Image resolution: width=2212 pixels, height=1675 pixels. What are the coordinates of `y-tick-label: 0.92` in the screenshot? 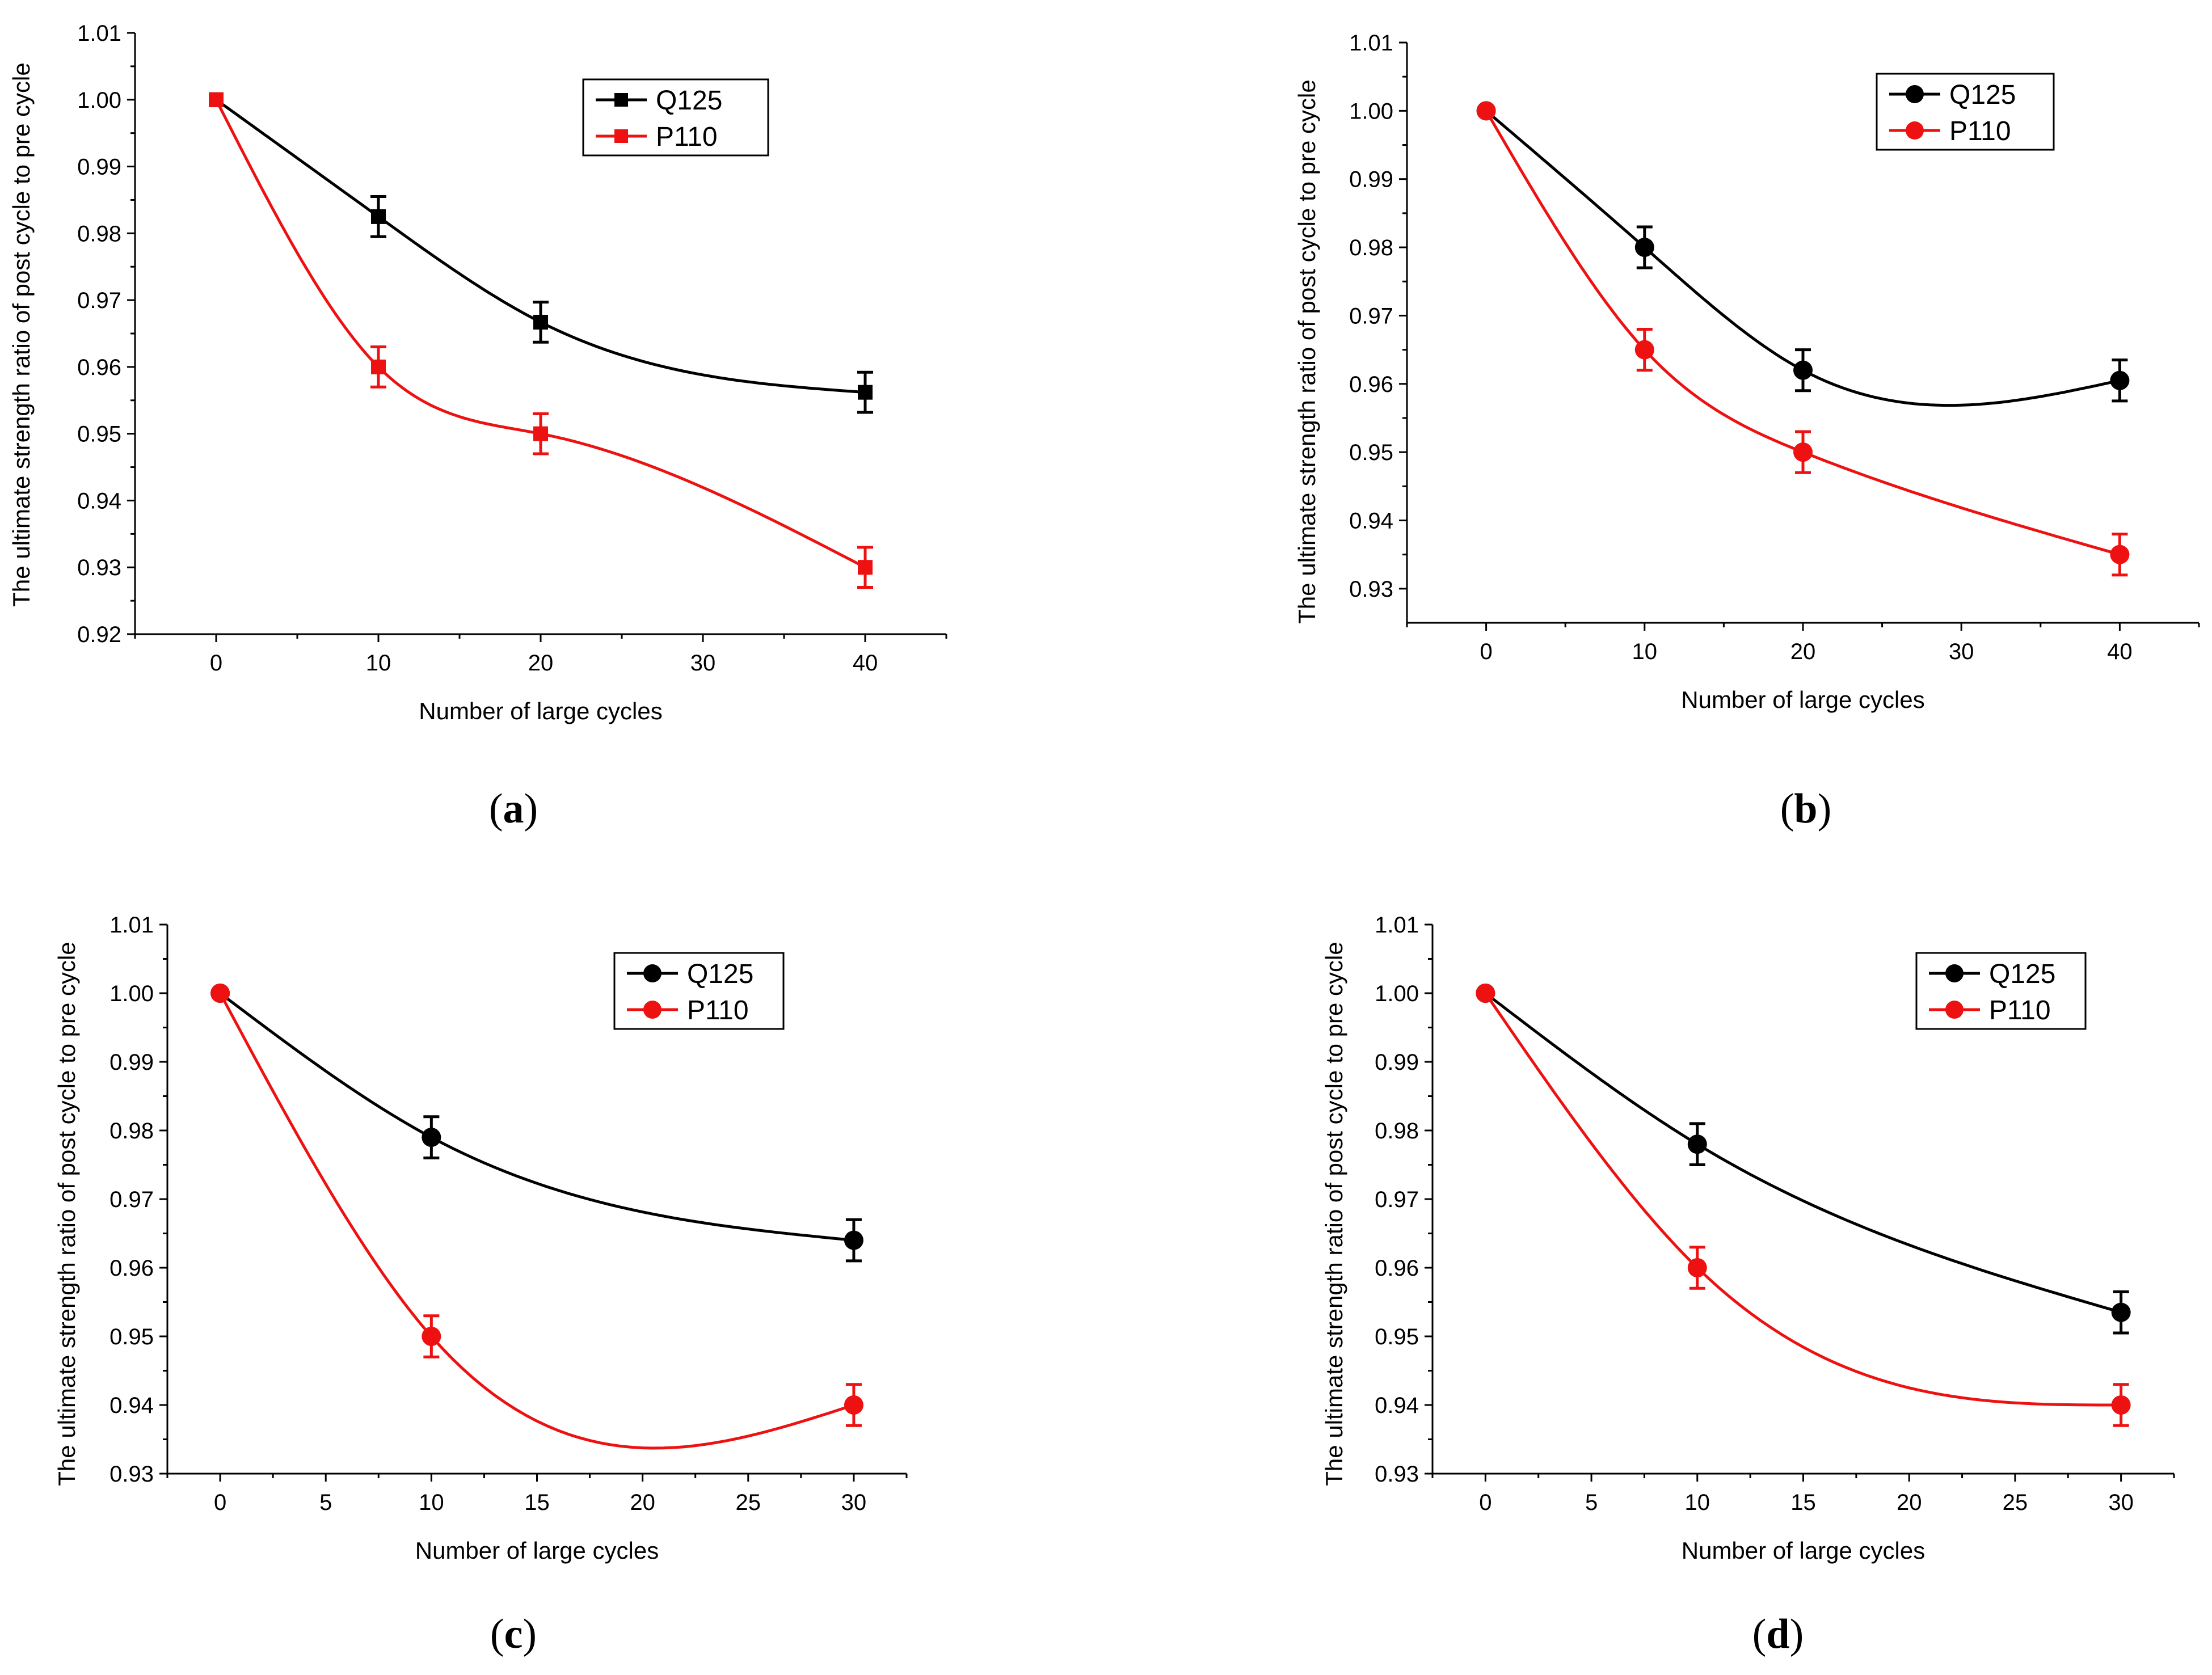 It's located at (99, 634).